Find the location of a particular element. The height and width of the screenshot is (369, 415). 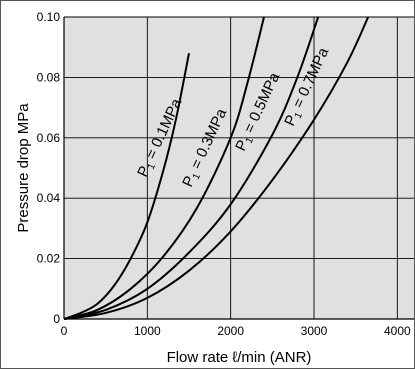

y-tick-label: 0.04 is located at coordinates (49, 198).